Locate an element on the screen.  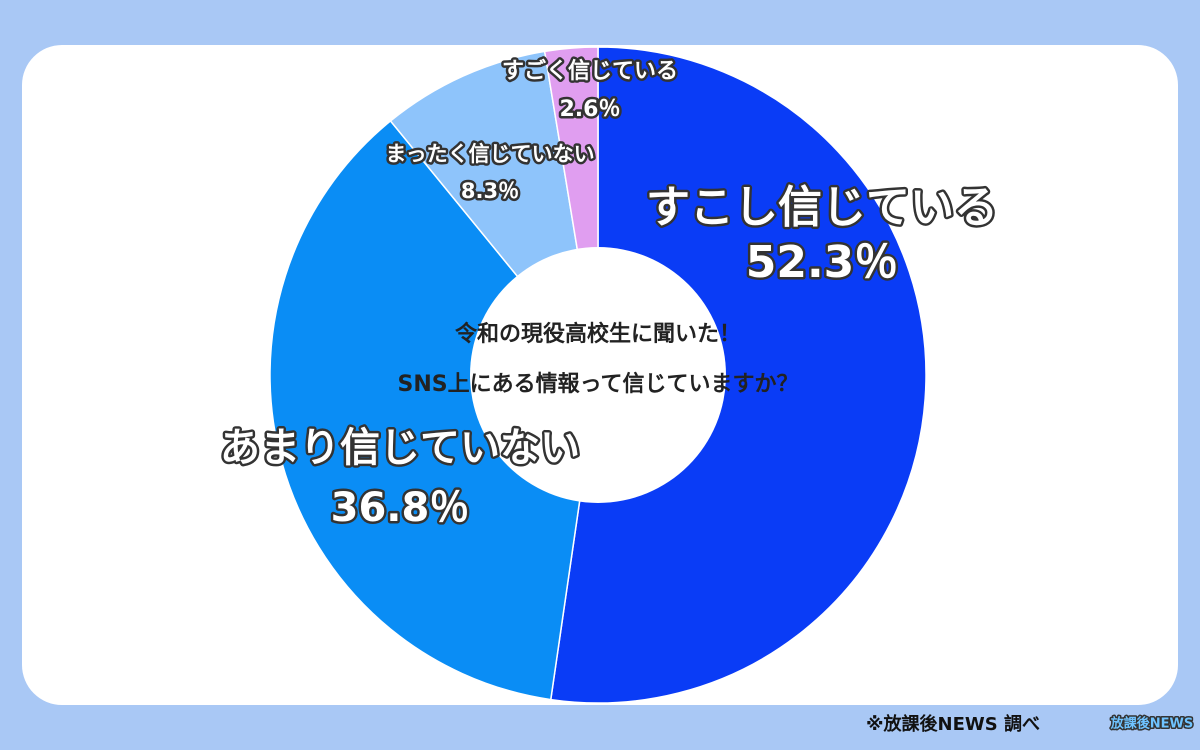
chart-subtitle: SNS上にある情報って信じていますか？ is located at coordinates (597, 384).